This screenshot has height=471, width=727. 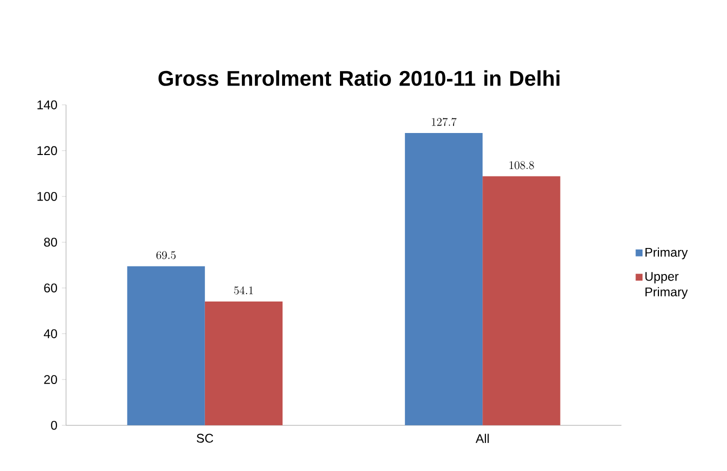 I want to click on y-tick-label: 120, so click(x=48, y=151).